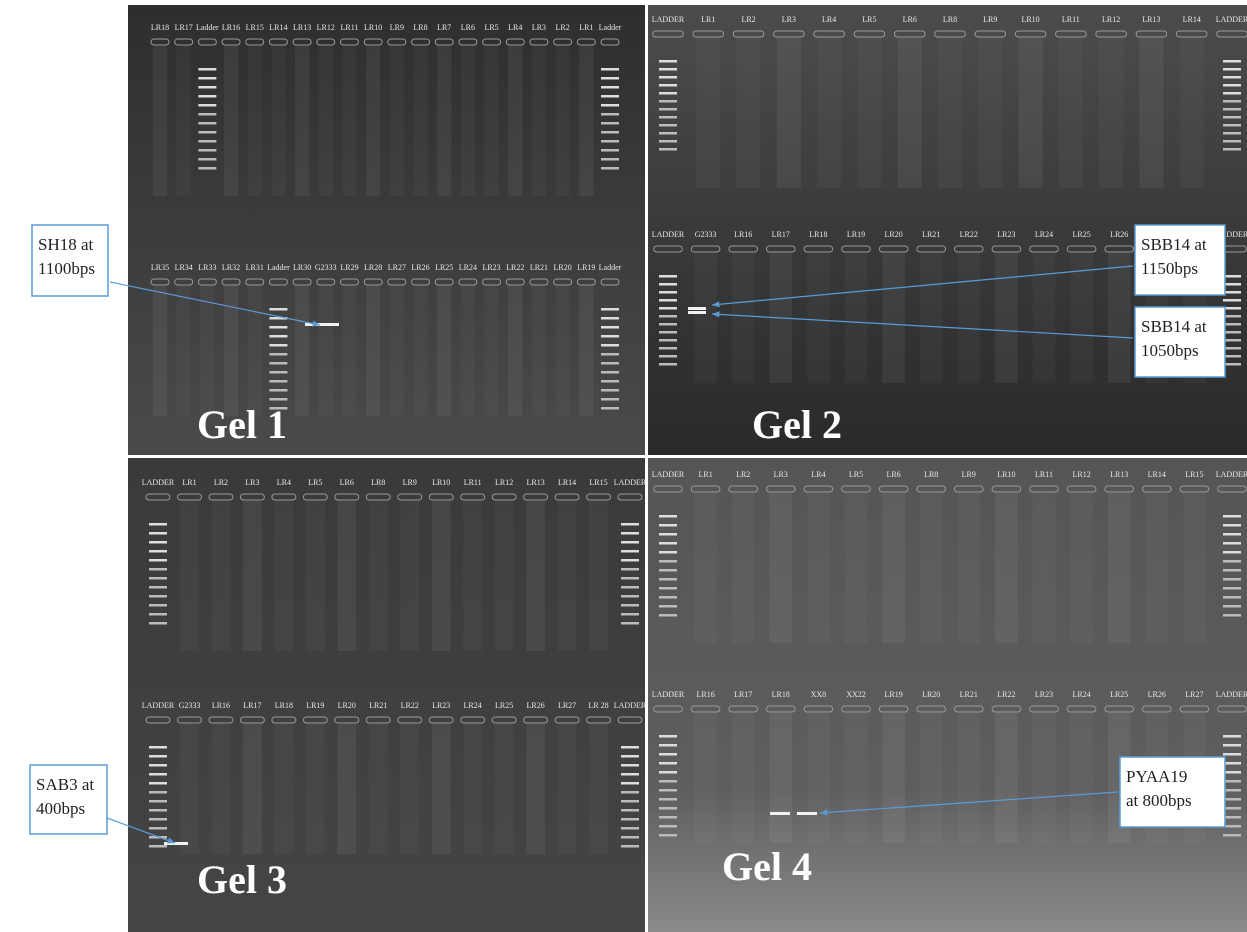 The image size is (1247, 932). What do you see at coordinates (1006, 234) in the screenshot?
I see `lane-label: LR23` at bounding box center [1006, 234].